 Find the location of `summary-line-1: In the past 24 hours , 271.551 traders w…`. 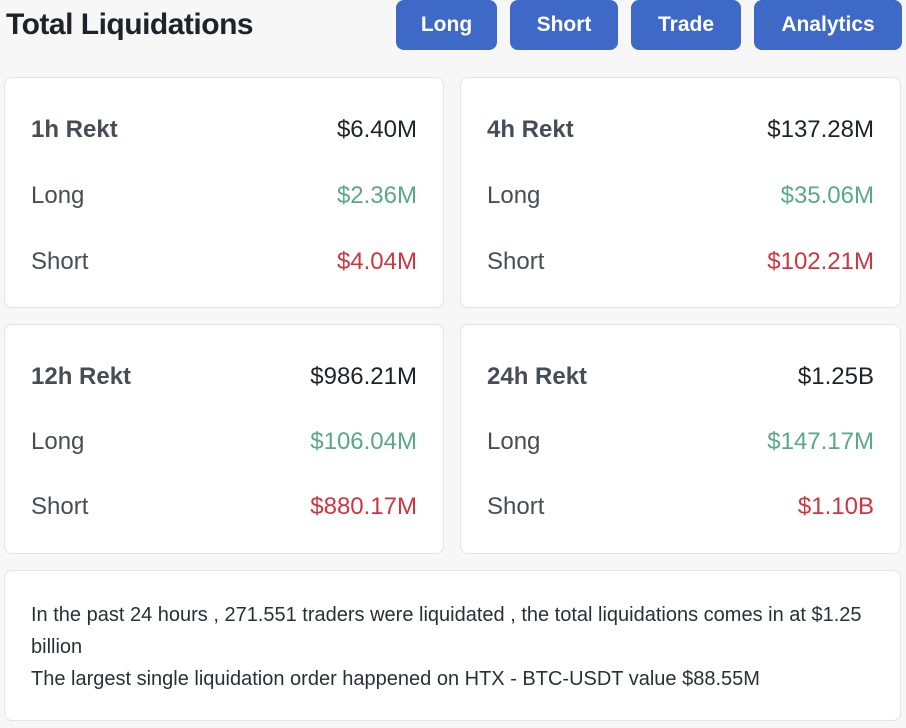

summary-line-1: In the past 24 hours , 271.551 traders w… is located at coordinates (446, 631).